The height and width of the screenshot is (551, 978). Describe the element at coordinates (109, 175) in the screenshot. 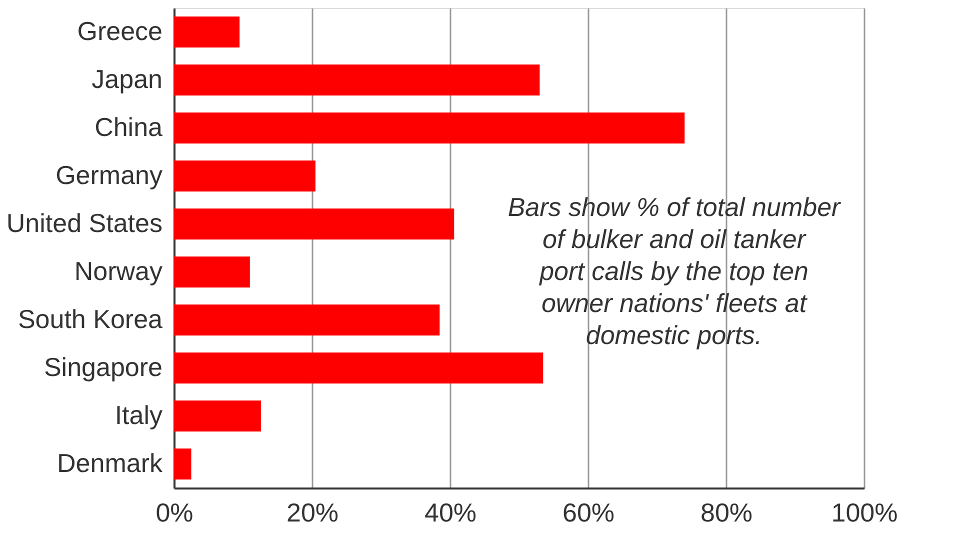

I see `y-tick-label: Germany` at that location.